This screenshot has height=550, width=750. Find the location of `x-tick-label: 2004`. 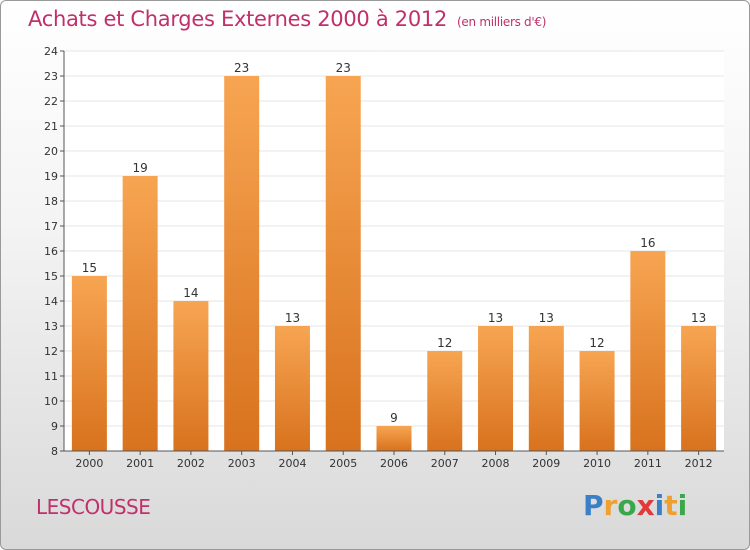

x-tick-label: 2004 is located at coordinates (292, 463).